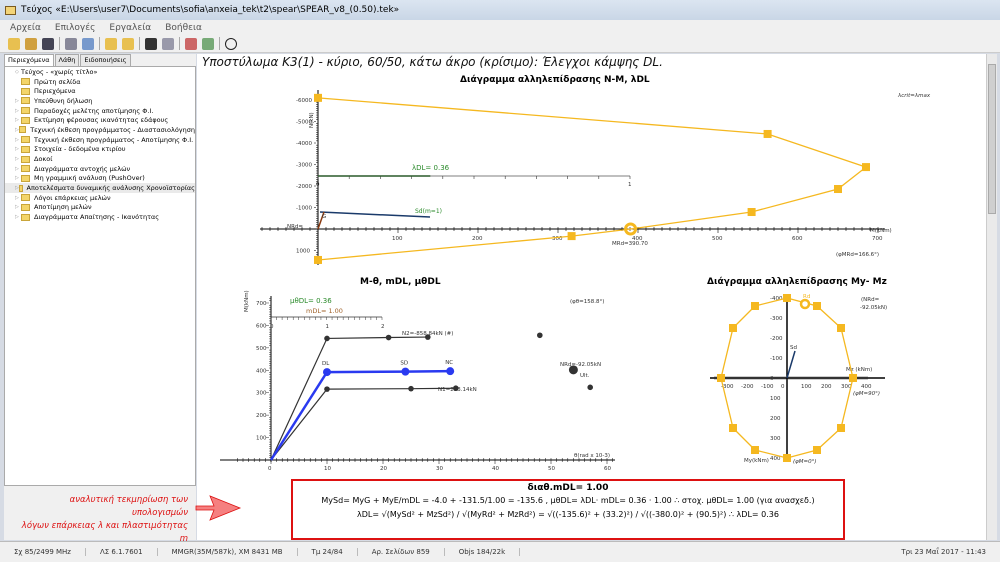 The height and width of the screenshot is (562, 1000). Describe the element at coordinates (72, 197) in the screenshot. I see `tree-item-label: Λόγοι επάρκειας μελών` at that location.